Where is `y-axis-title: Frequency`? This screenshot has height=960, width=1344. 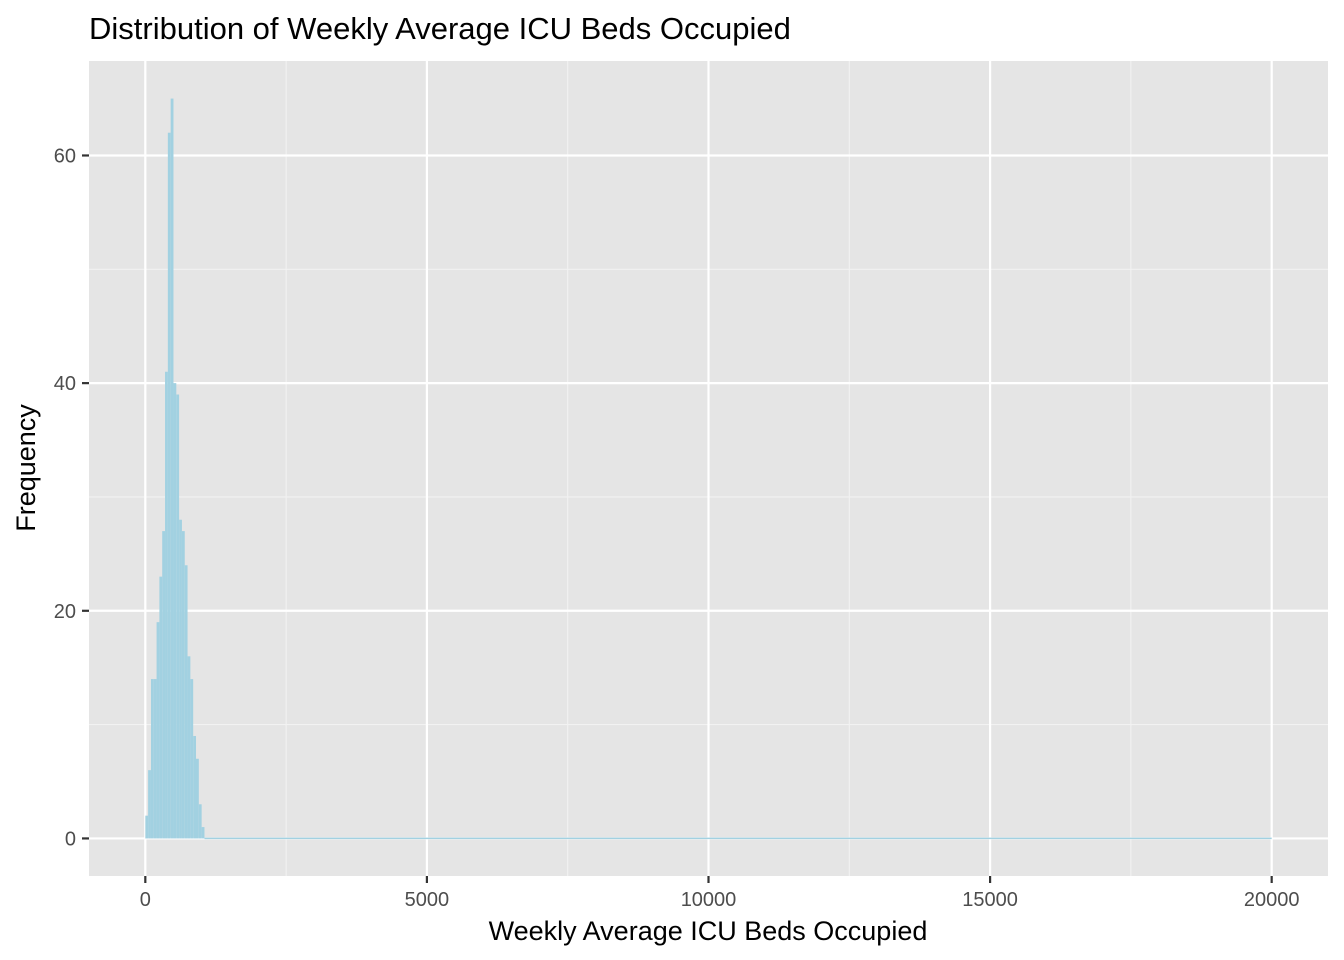 y-axis-title: Frequency is located at coordinates (26, 468).